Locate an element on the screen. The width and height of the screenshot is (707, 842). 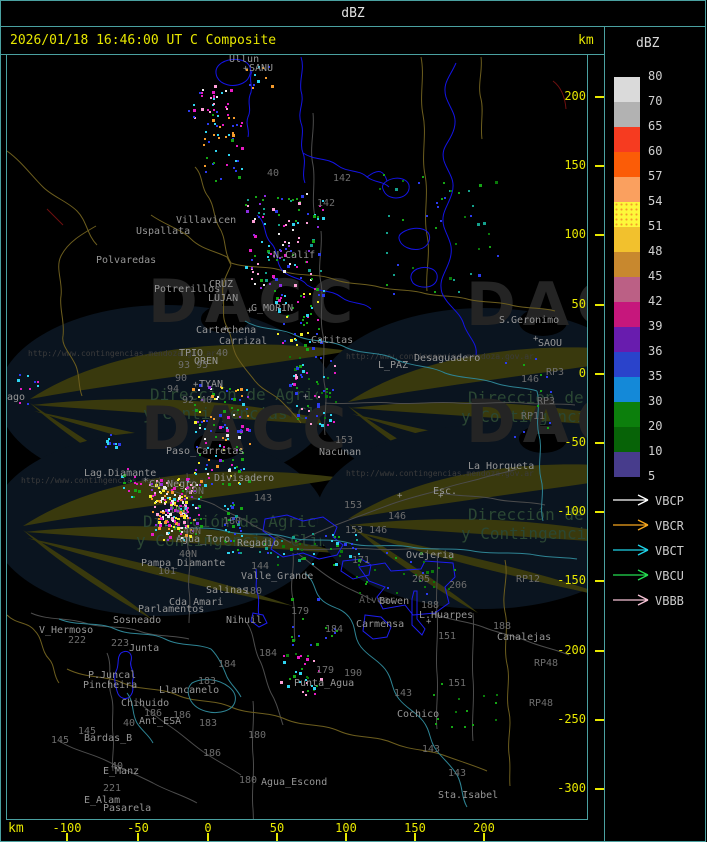
map-label: Ovejeria is located at coordinates (430, 555).